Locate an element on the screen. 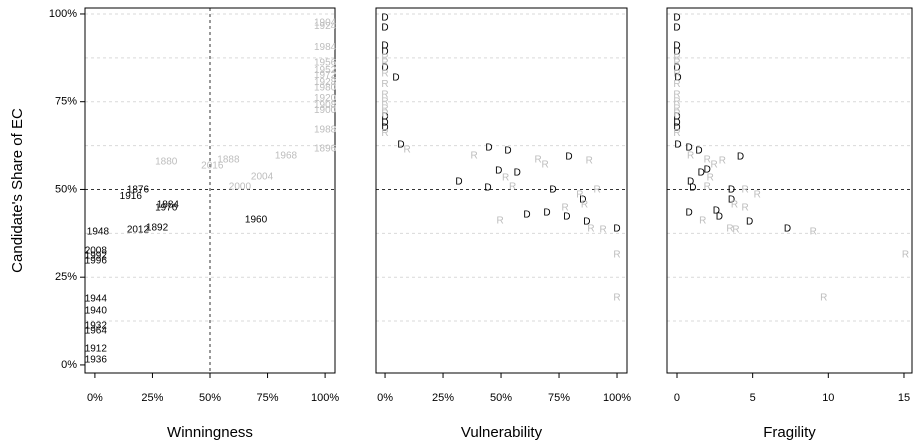 The height and width of the screenshot is (443, 915). point-label: 1976 is located at coordinates (166, 208).